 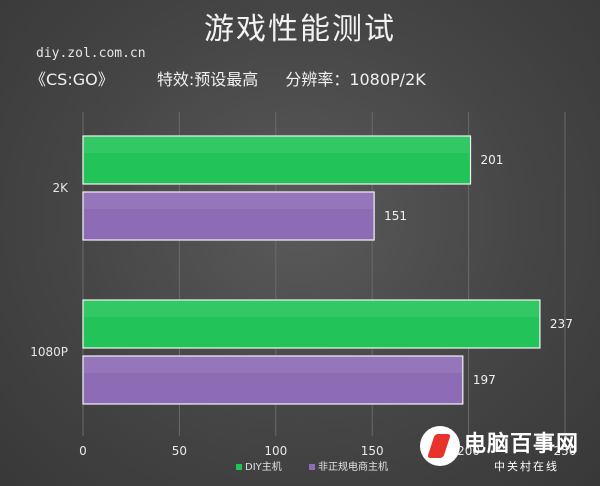 I want to click on watermark-sub: 中关村在线, so click(x=526, y=466).